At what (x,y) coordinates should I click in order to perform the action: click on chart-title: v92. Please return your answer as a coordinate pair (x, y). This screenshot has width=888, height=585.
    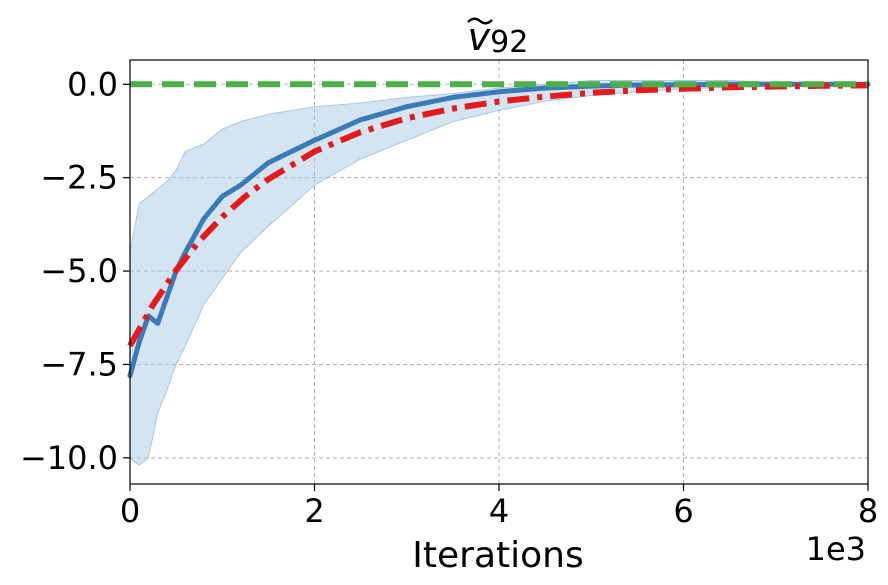
    Looking at the image, I should click on (498, 37).